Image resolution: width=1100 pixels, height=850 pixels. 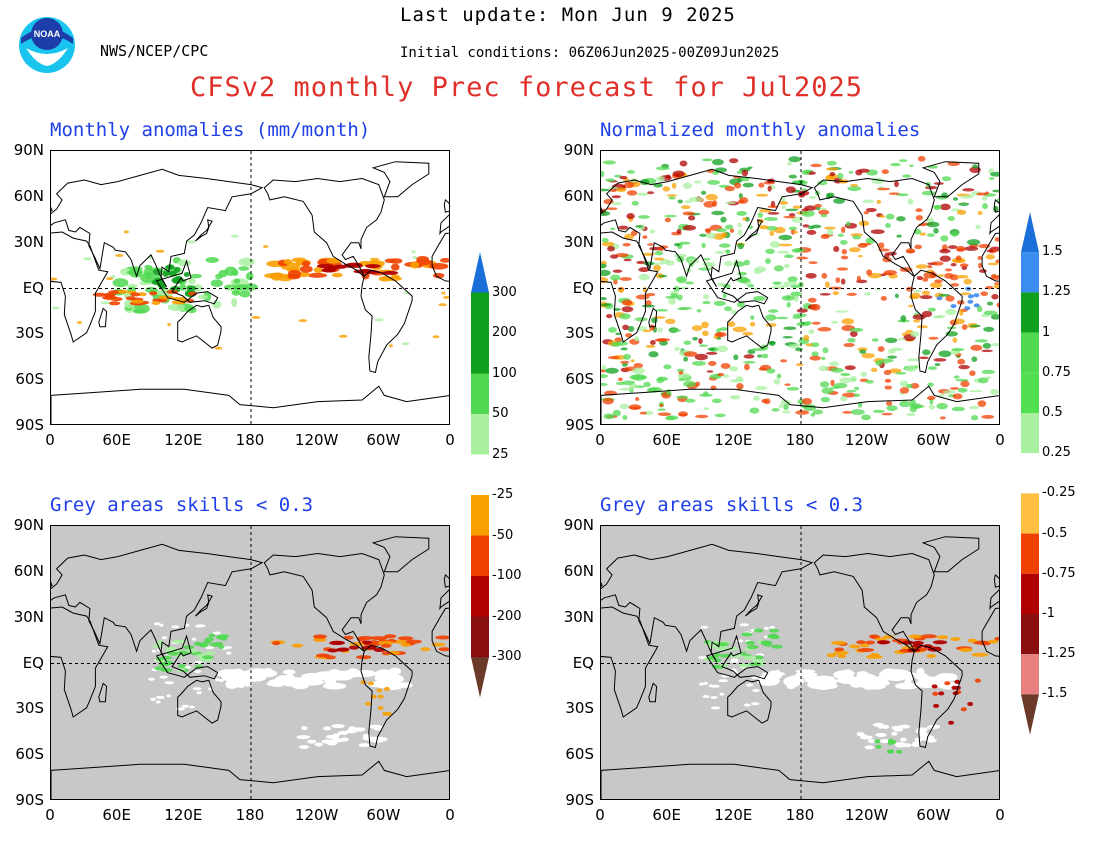 What do you see at coordinates (1056, 292) in the screenshot?
I see `colorbar-tick-label: 1.25` at bounding box center [1056, 292].